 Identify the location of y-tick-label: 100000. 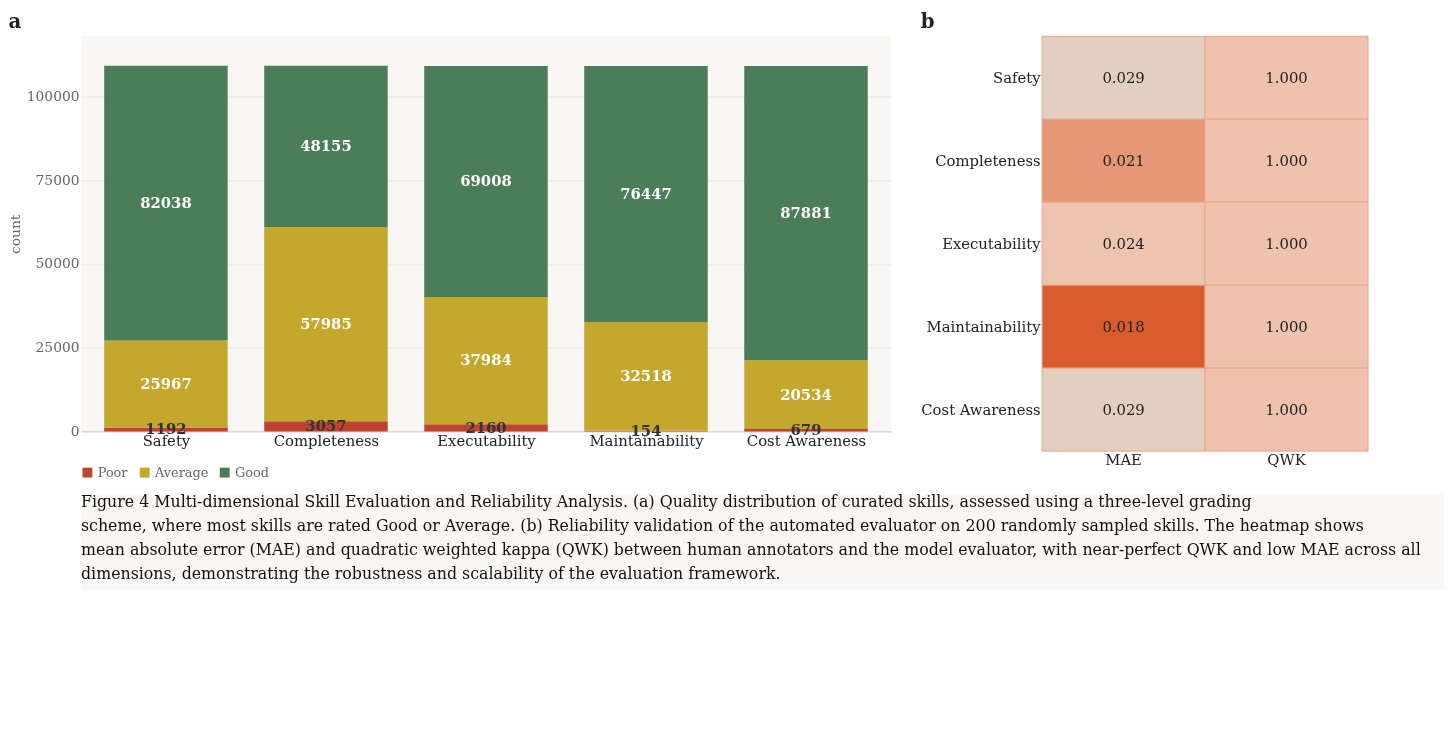
(53, 95).